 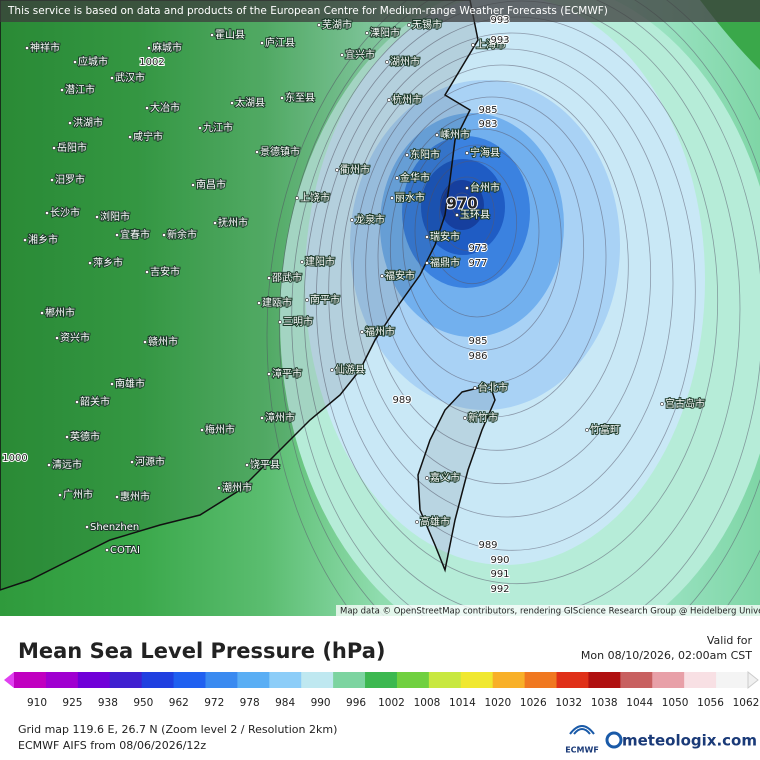 What do you see at coordinates (179, 703) in the screenshot?
I see `scale-label: 962` at bounding box center [179, 703].